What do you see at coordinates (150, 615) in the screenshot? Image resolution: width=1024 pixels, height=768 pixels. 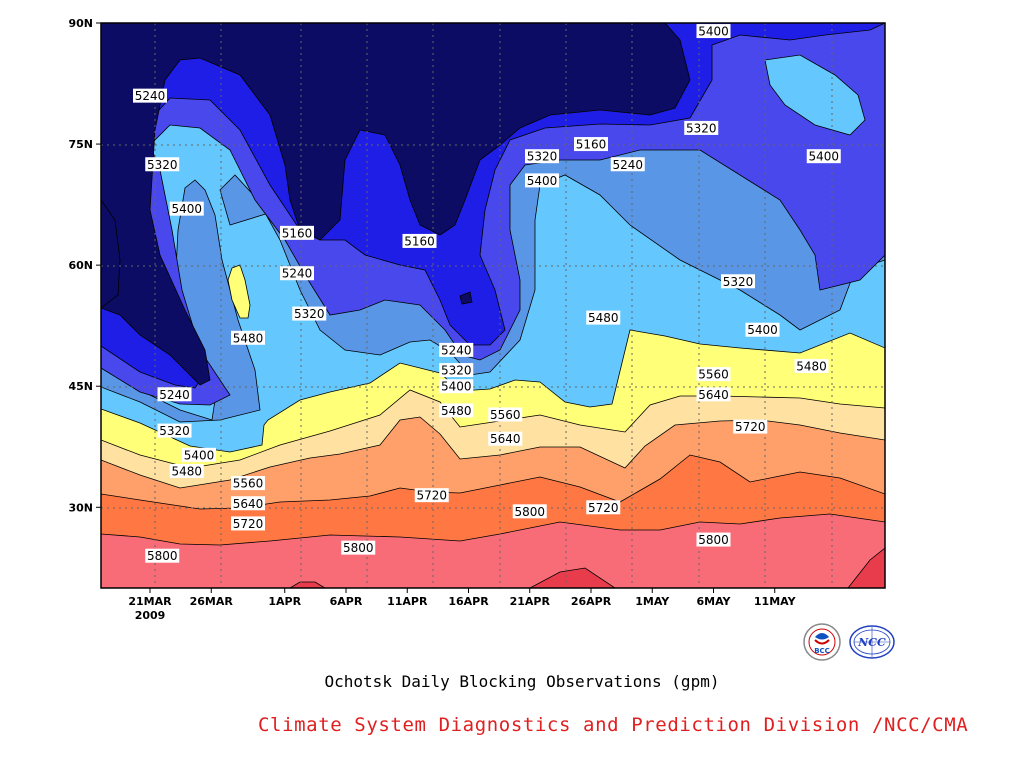 I see `x-axis-year-label: 2009` at bounding box center [150, 615].